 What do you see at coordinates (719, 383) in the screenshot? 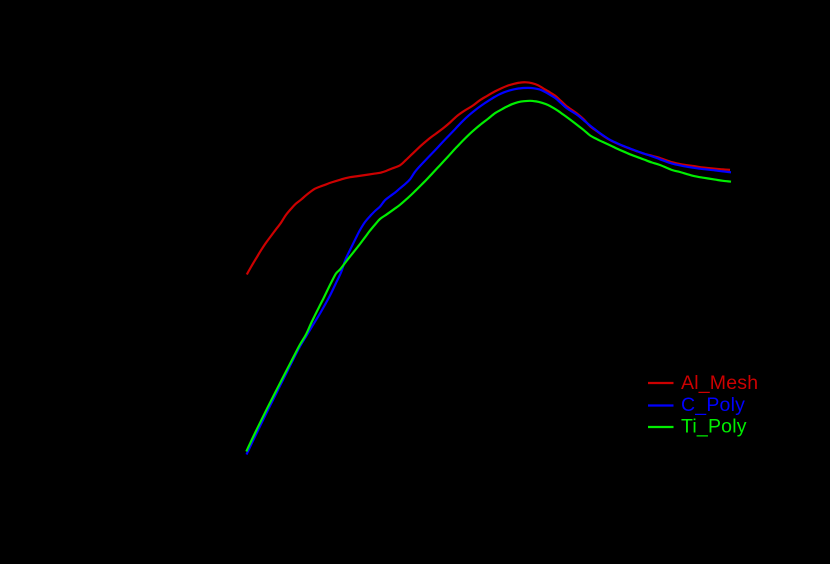
I see `svg-text: Al_Mesh` at bounding box center [719, 383].